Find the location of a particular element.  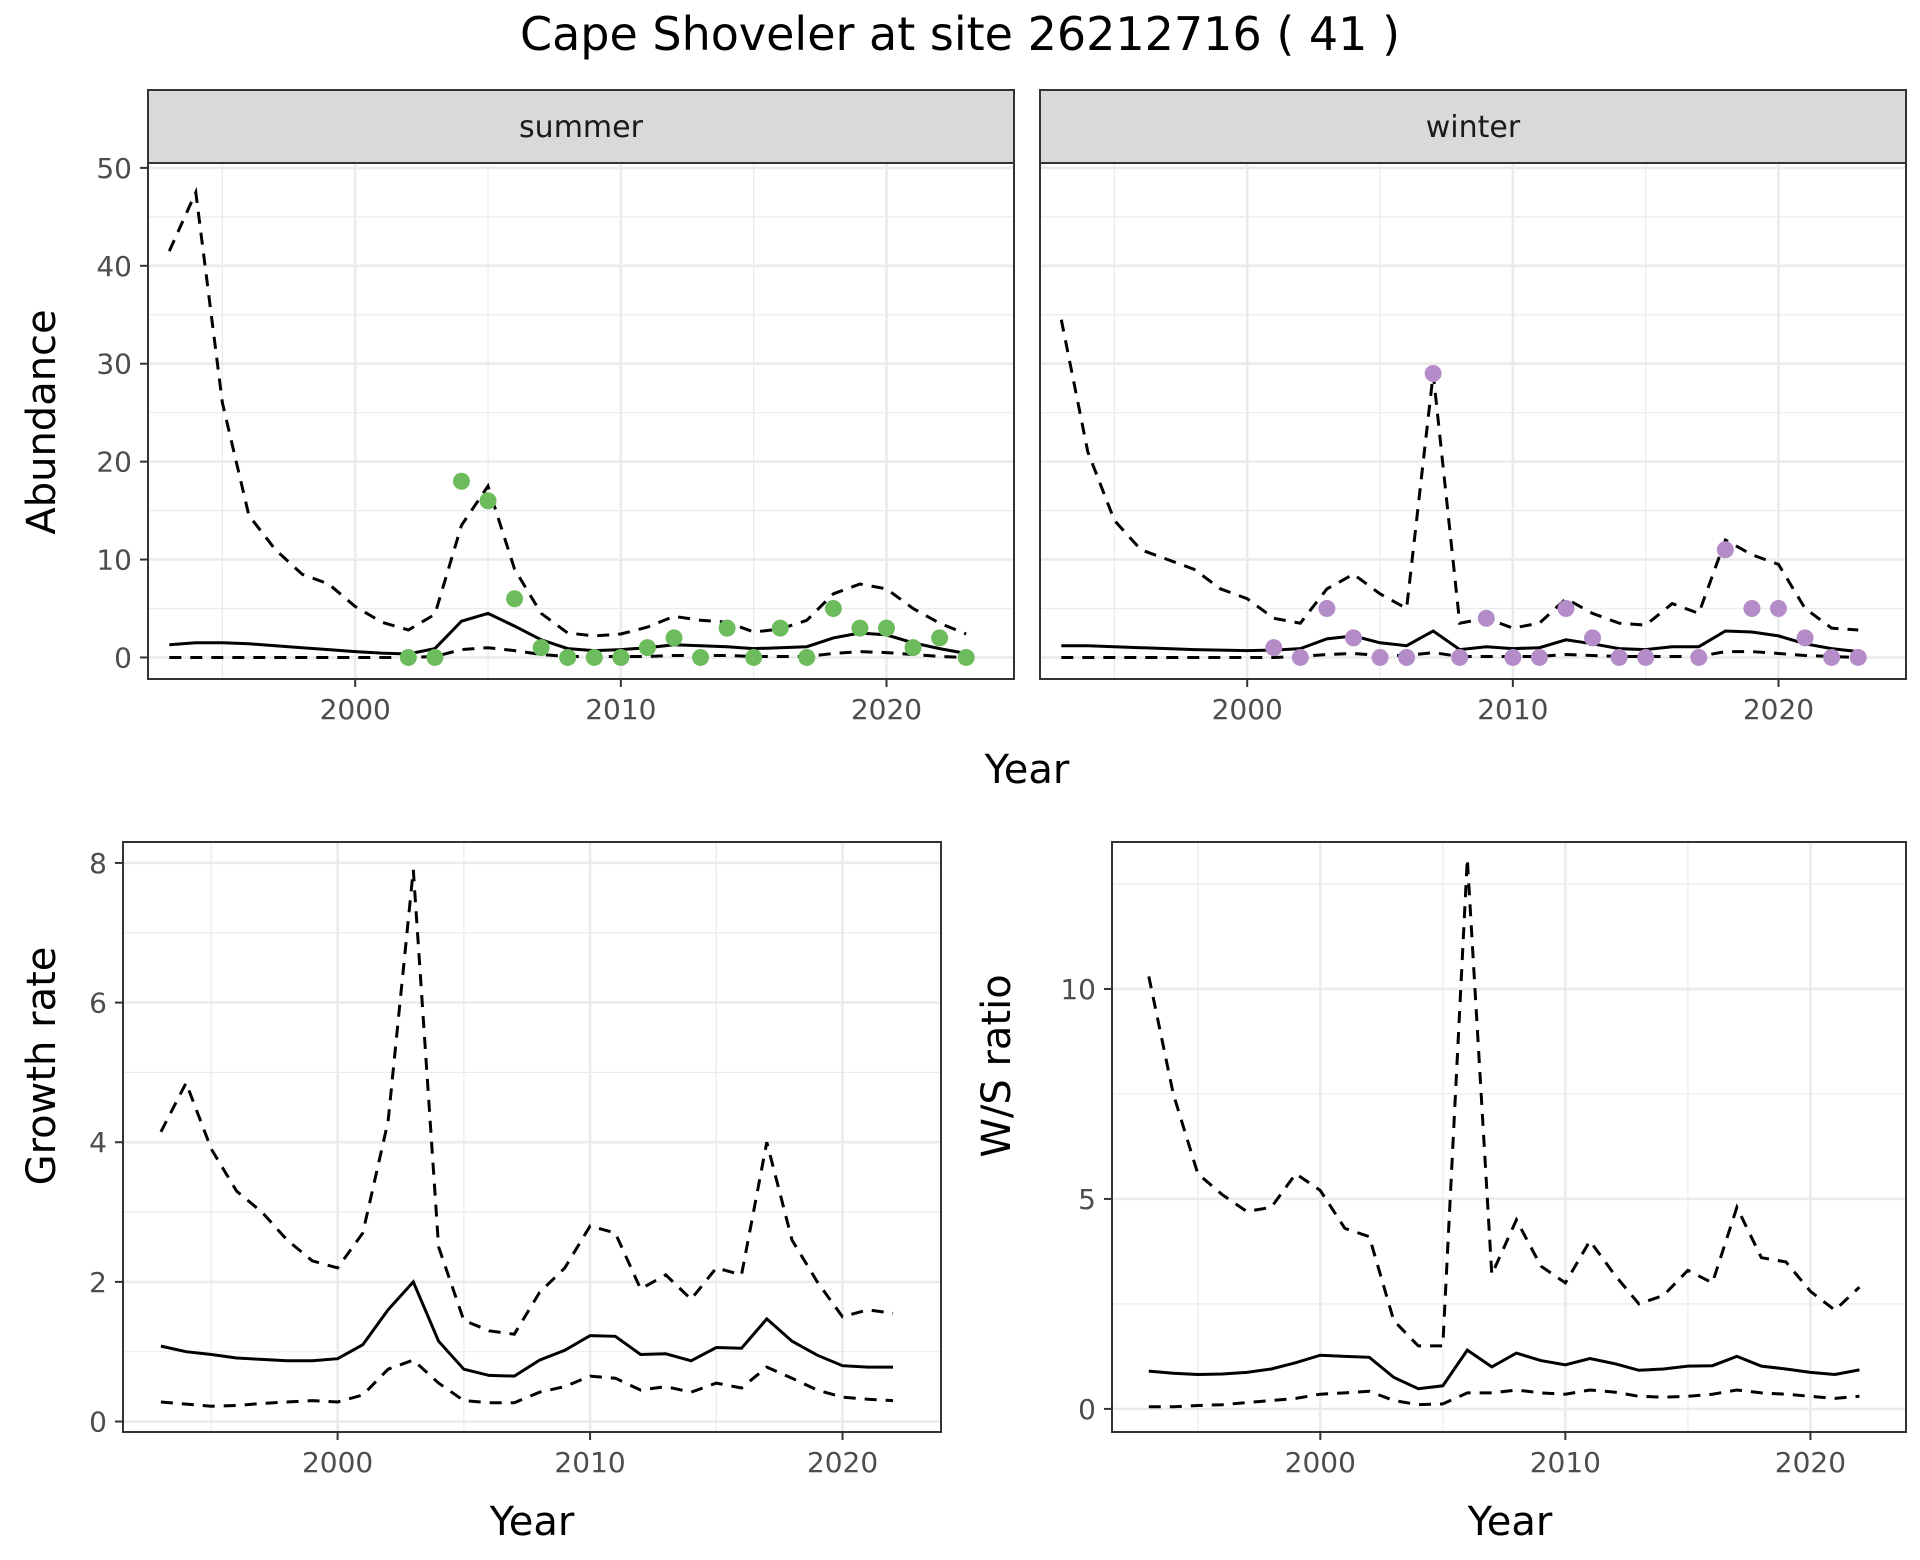

summer-y-tick-label: 40 is located at coordinates (114, 266).